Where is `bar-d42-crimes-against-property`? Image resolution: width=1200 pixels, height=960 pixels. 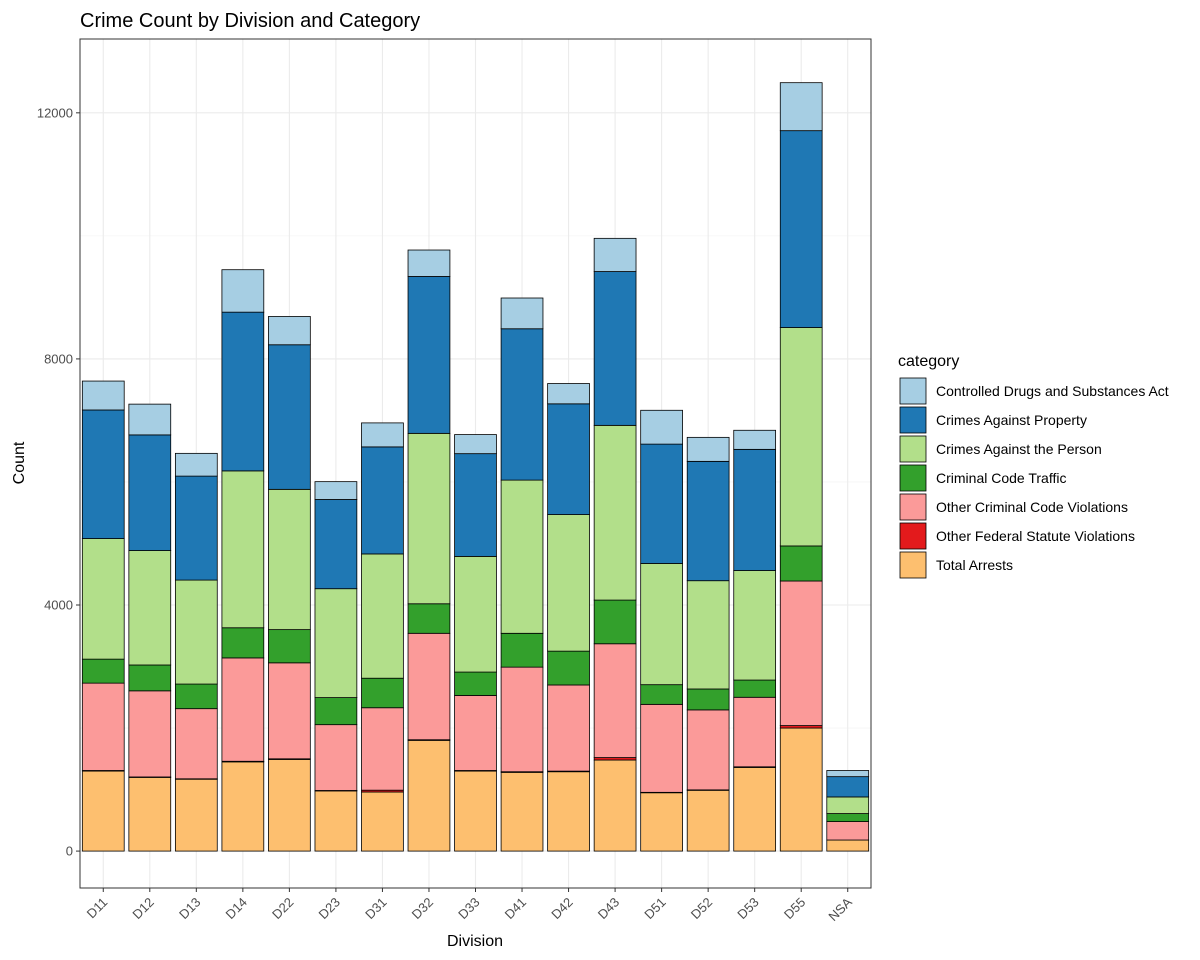 bar-d42-crimes-against-property is located at coordinates (568, 459).